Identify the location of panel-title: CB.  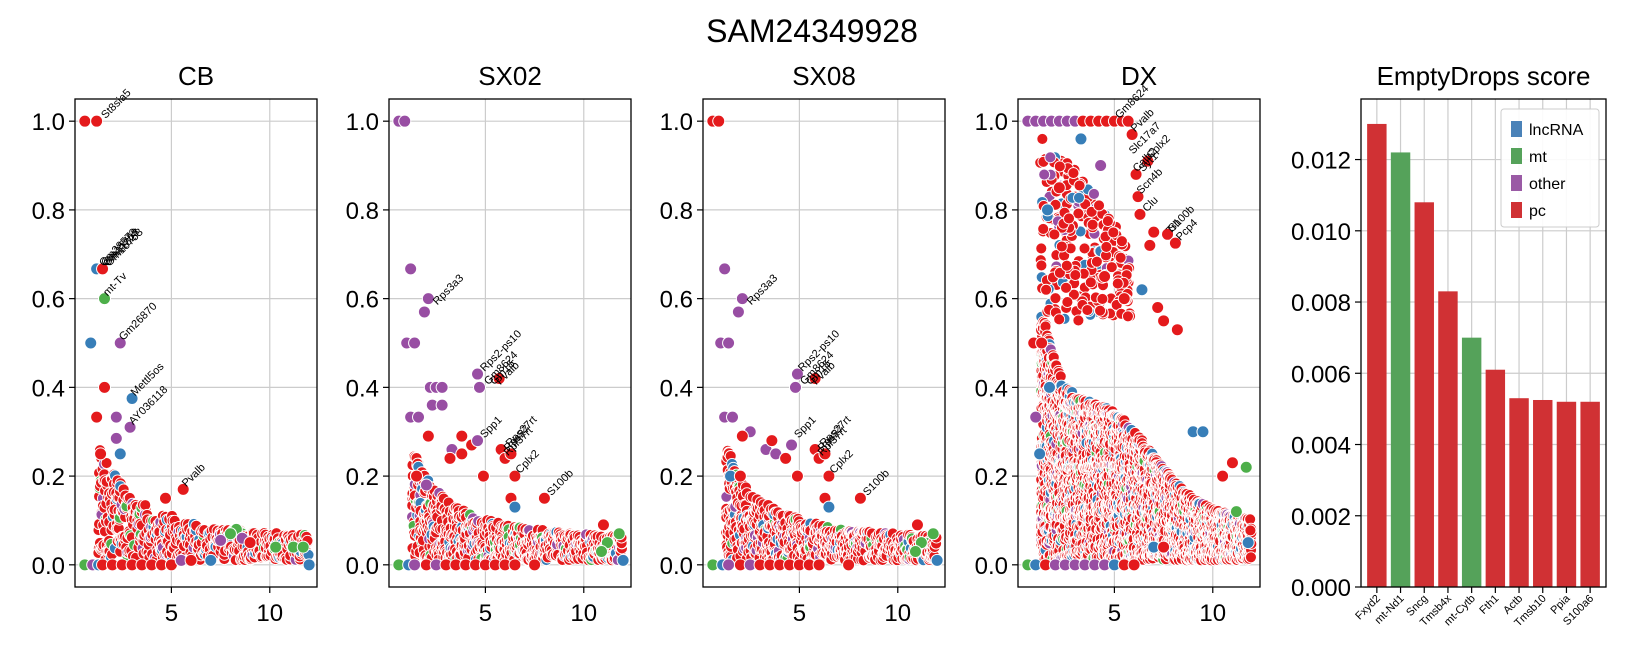
(196, 76).